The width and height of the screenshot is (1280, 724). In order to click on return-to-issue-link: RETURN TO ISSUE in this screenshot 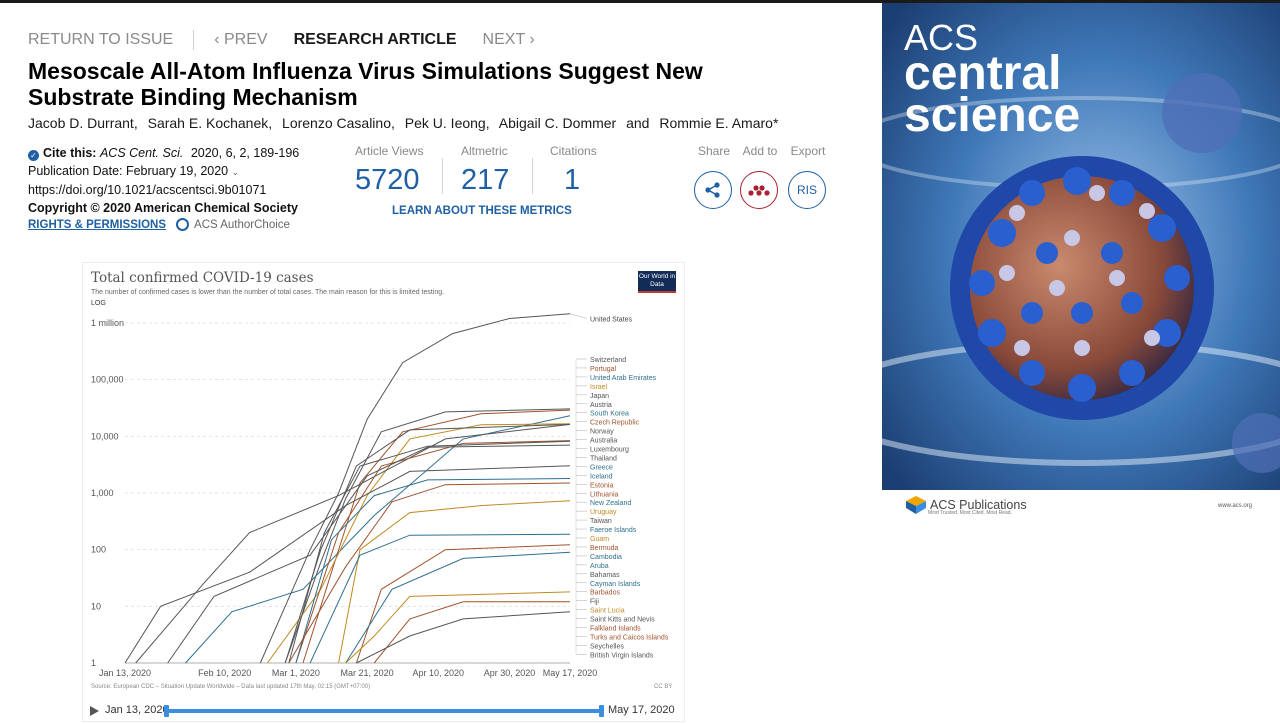, I will do `click(101, 39)`.